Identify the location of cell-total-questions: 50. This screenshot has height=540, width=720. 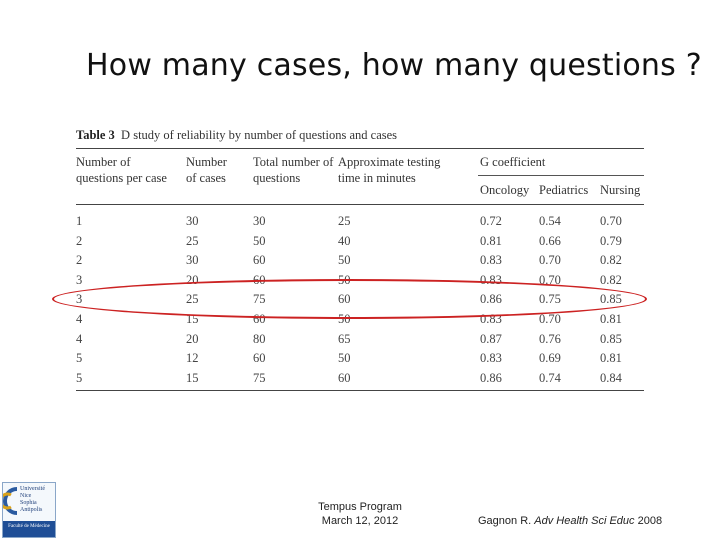
(259, 240).